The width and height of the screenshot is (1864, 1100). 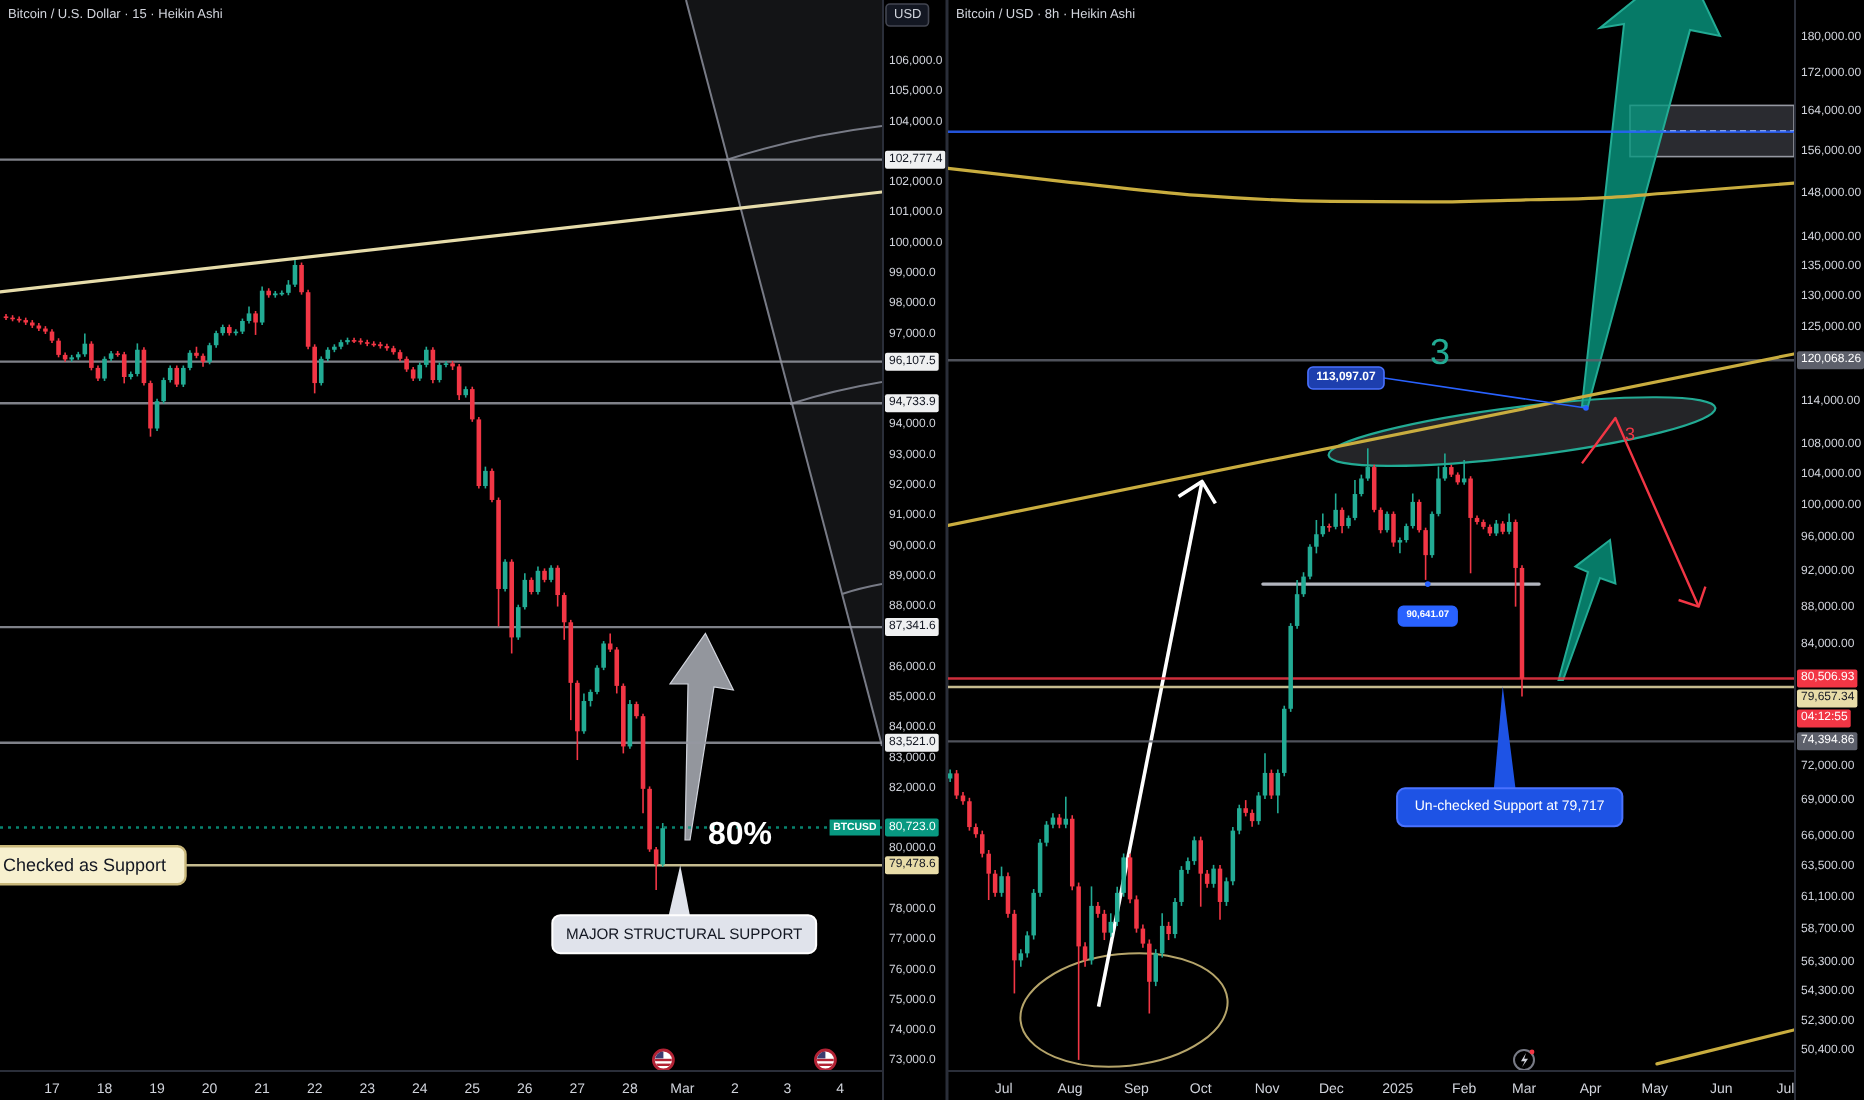 What do you see at coordinates (740, 835) in the screenshot?
I see `annotation: 80%` at bounding box center [740, 835].